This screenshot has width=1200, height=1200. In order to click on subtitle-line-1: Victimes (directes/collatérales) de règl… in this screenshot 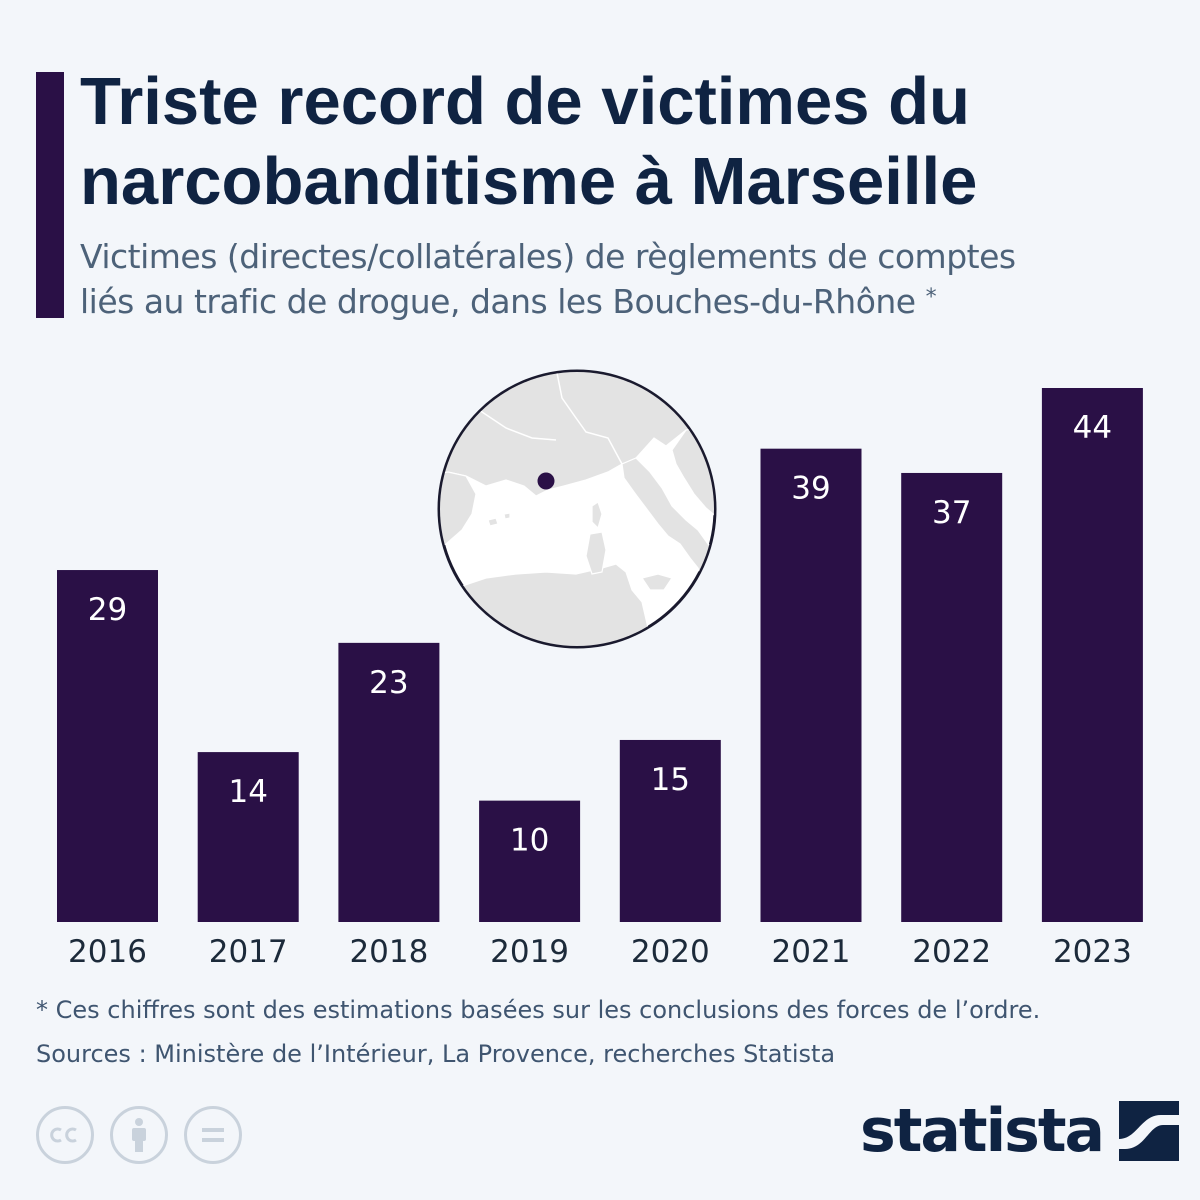, I will do `click(548, 256)`.